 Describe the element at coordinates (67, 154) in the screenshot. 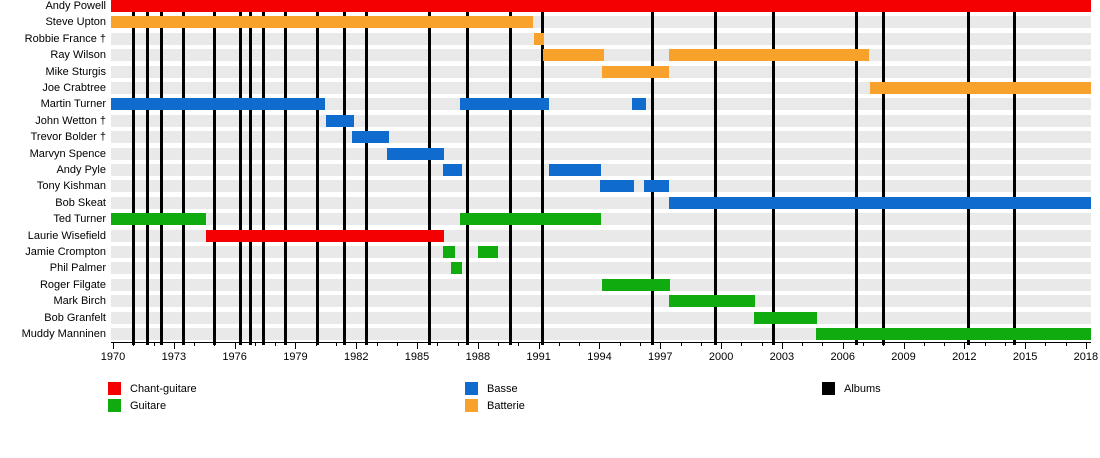

I see `member-name-label: Marvyn Spence` at that location.